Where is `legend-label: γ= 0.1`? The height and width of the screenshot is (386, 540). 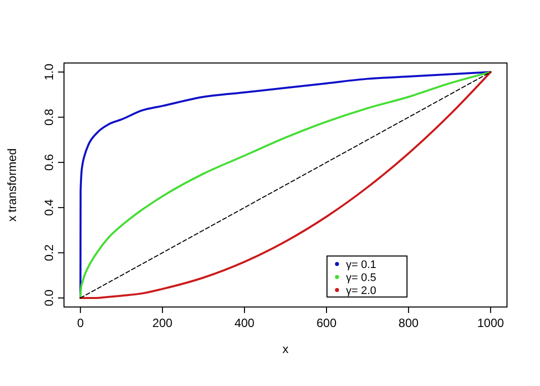
legend-label: γ= 0.1 is located at coordinates (361, 265).